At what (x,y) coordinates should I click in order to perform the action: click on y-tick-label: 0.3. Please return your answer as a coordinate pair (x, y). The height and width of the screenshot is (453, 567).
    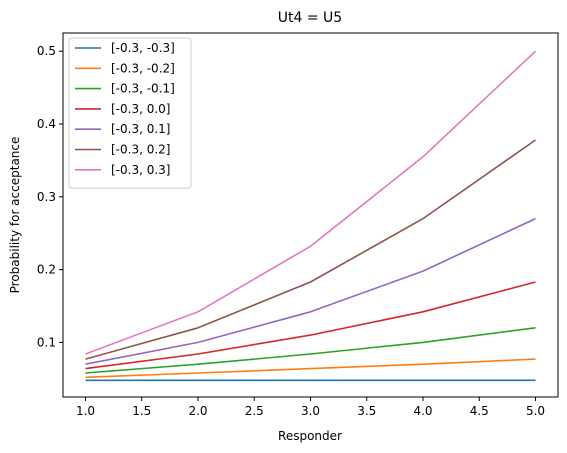
    Looking at the image, I should click on (46, 197).